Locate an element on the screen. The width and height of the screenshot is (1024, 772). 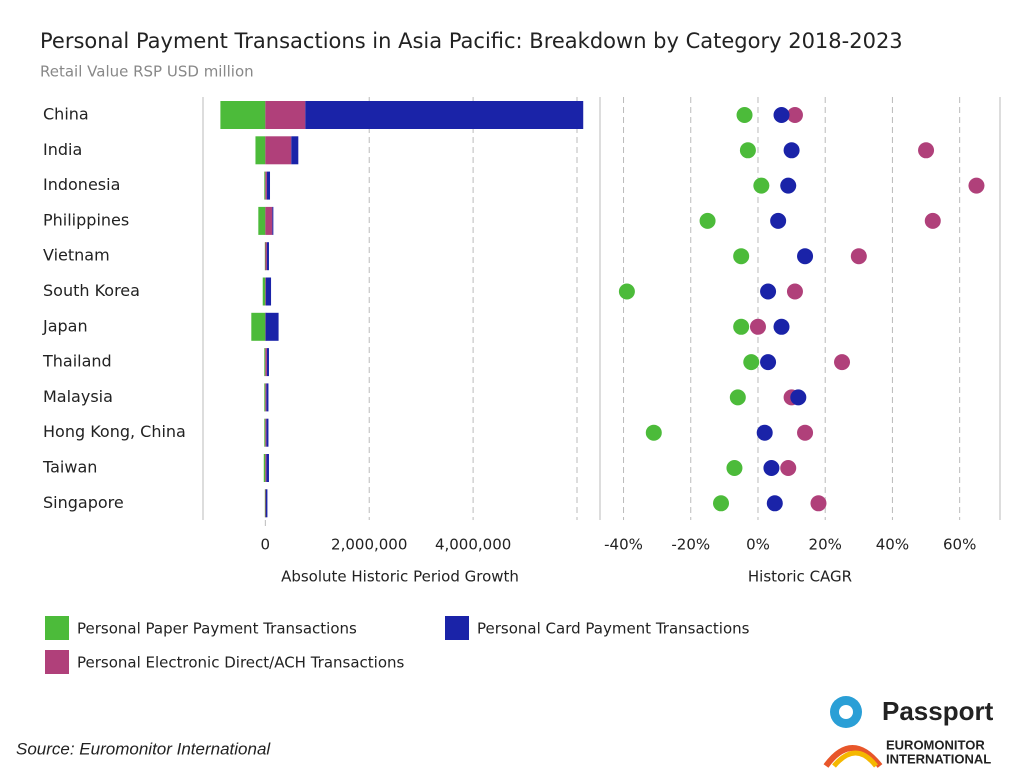
legend-label: Personal Card Payment Transactions is located at coordinates (613, 629).